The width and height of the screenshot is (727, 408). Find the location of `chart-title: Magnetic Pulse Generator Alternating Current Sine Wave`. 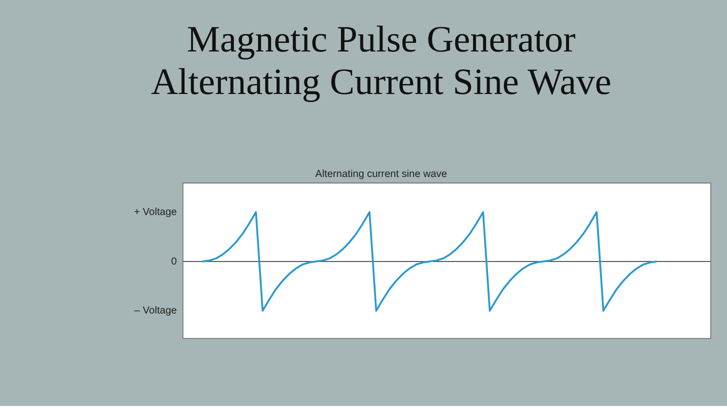

chart-title: Magnetic Pulse Generator Alternating Current Sine Wave is located at coordinates (381, 61).